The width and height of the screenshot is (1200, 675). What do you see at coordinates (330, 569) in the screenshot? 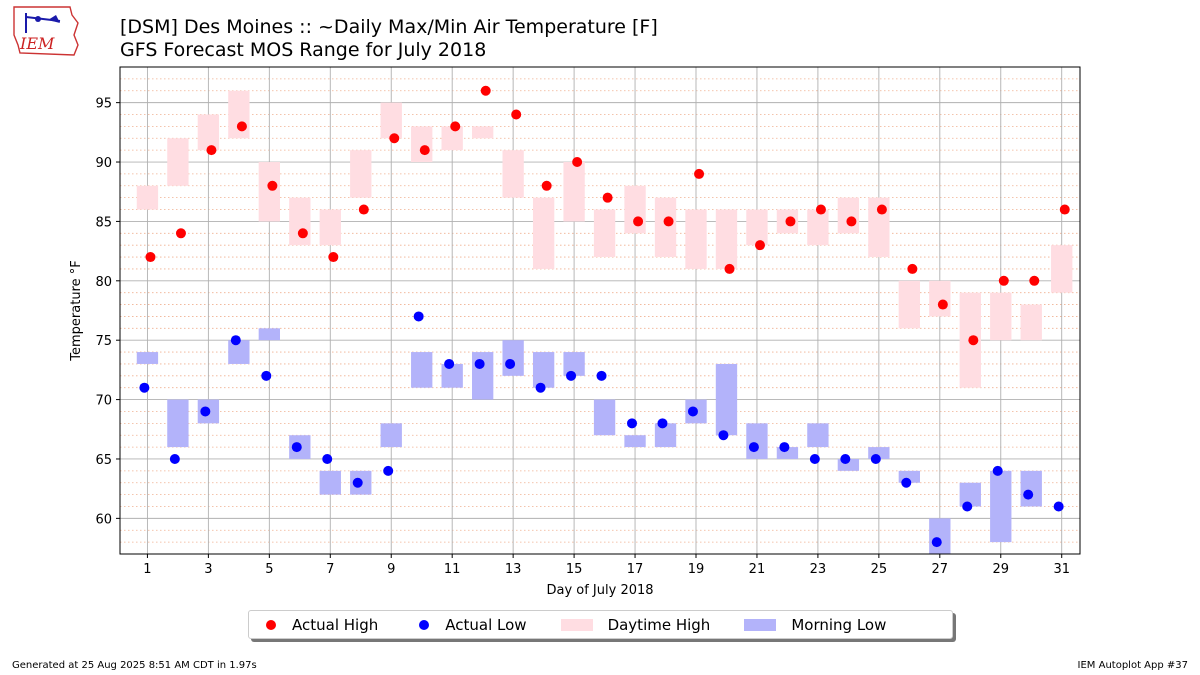
I see `x-tick-label: 7` at bounding box center [330, 569].